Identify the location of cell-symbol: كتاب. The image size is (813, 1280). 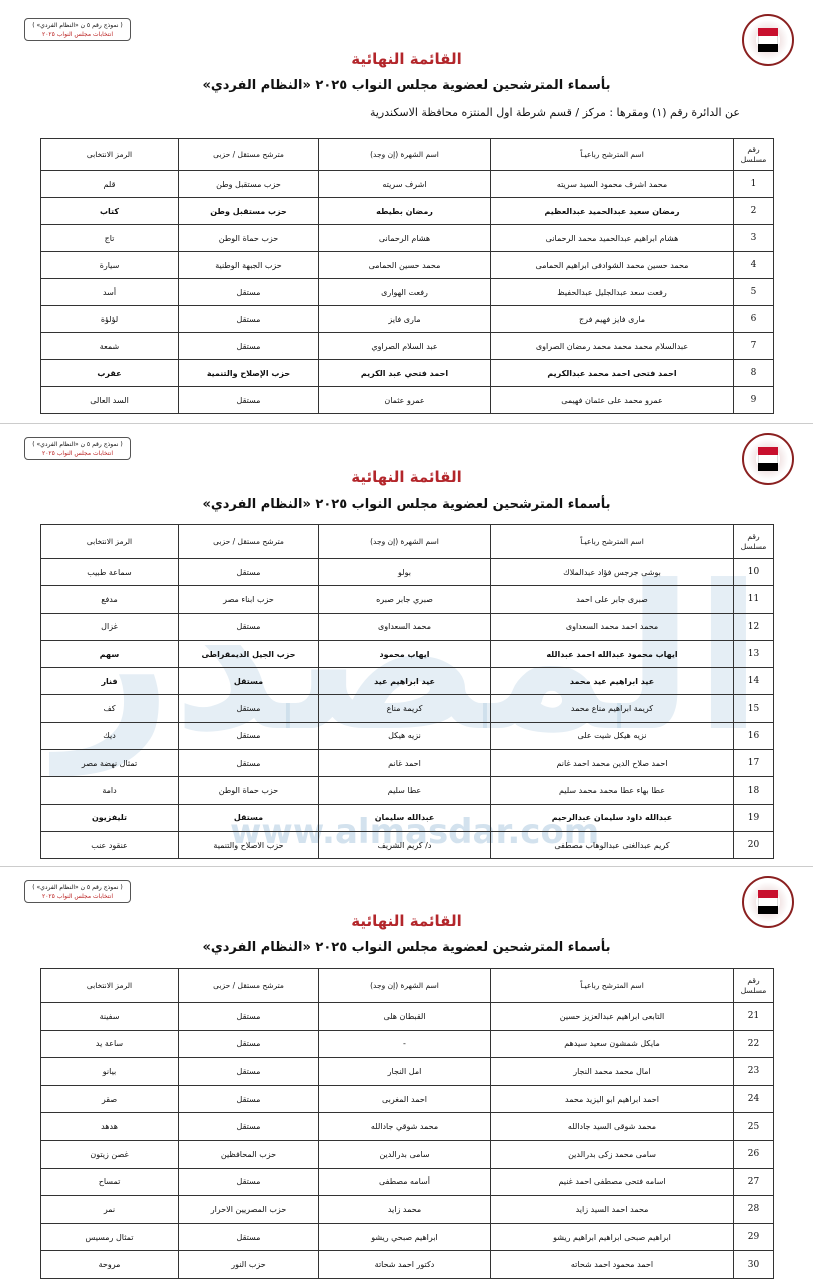
(109, 211).